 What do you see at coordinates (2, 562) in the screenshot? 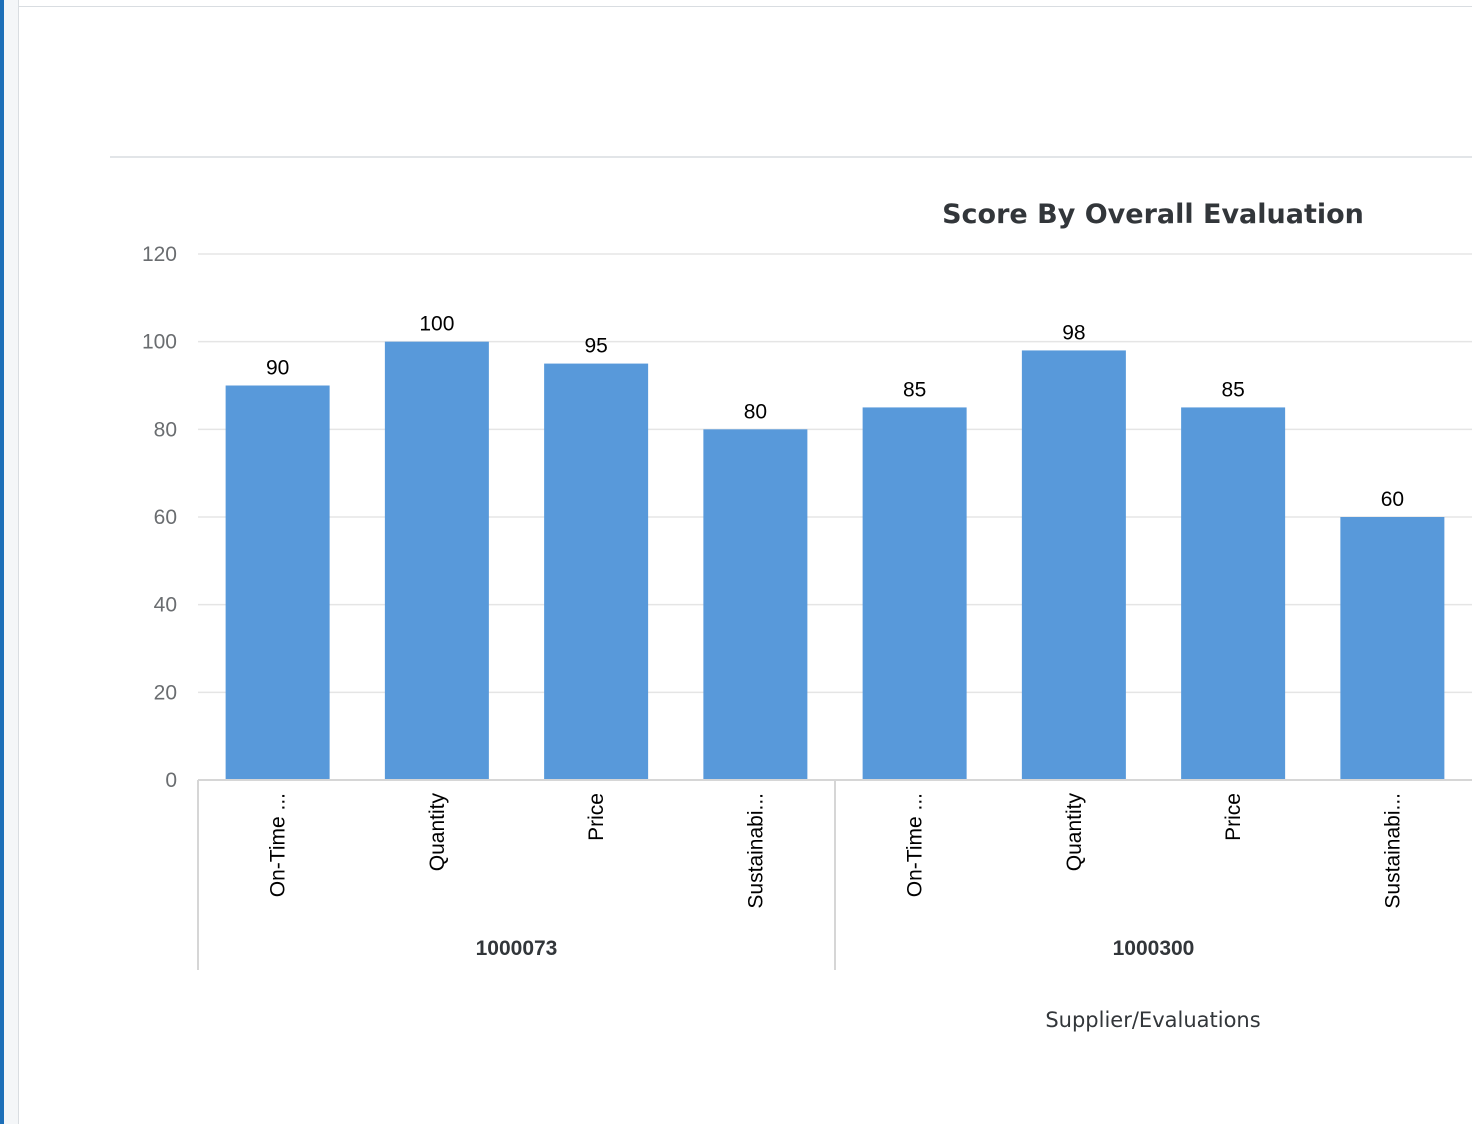
I see `left-accent-bar` at bounding box center [2, 562].